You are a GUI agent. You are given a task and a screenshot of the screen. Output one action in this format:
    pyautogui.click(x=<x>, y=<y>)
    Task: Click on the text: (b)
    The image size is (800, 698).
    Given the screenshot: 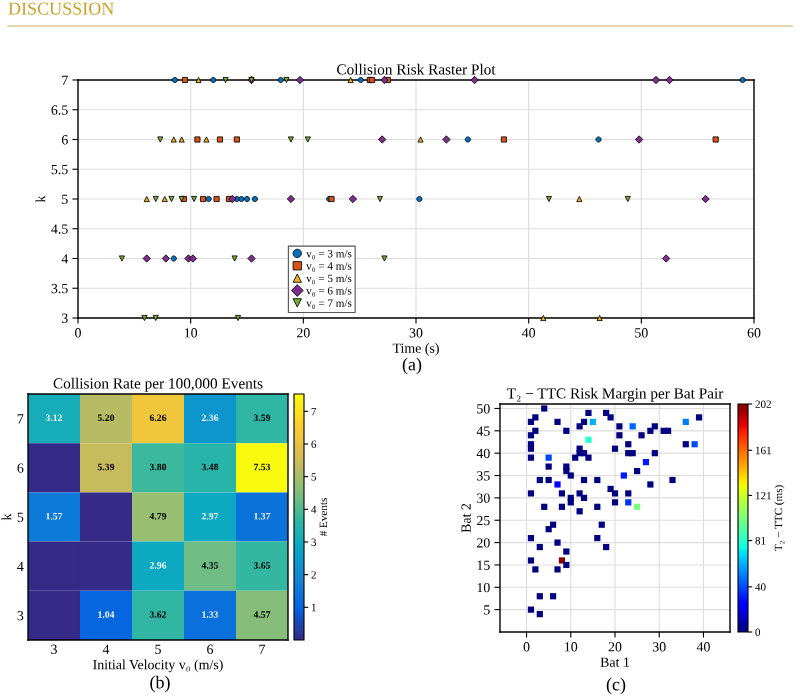 What is the action you would take?
    pyautogui.click(x=160, y=684)
    